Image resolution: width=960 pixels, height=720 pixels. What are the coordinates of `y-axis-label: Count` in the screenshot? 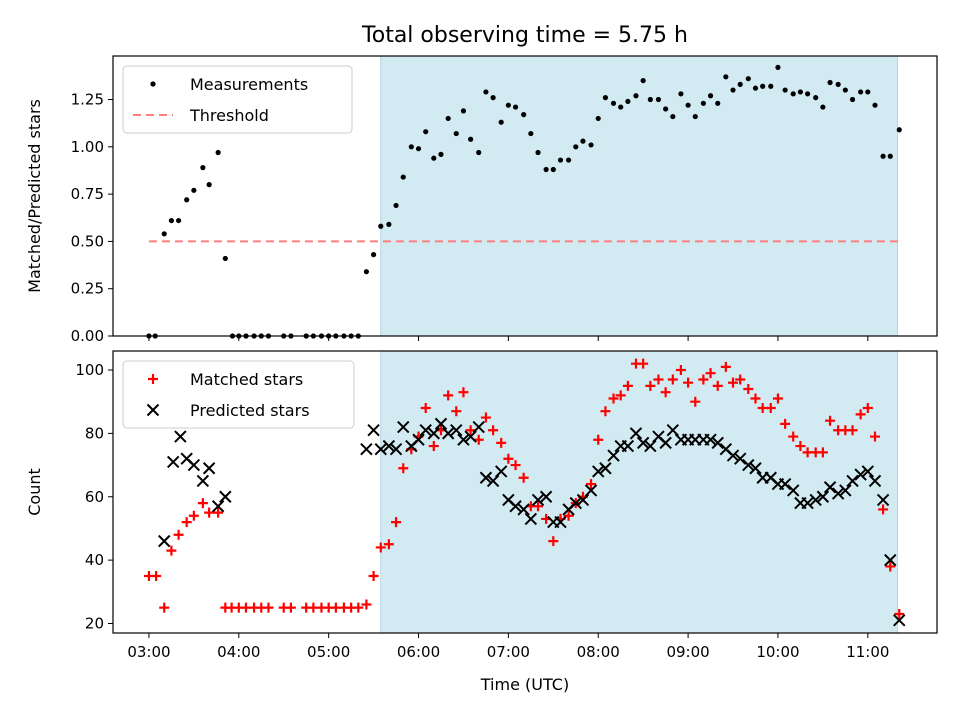 It's located at (34, 492).